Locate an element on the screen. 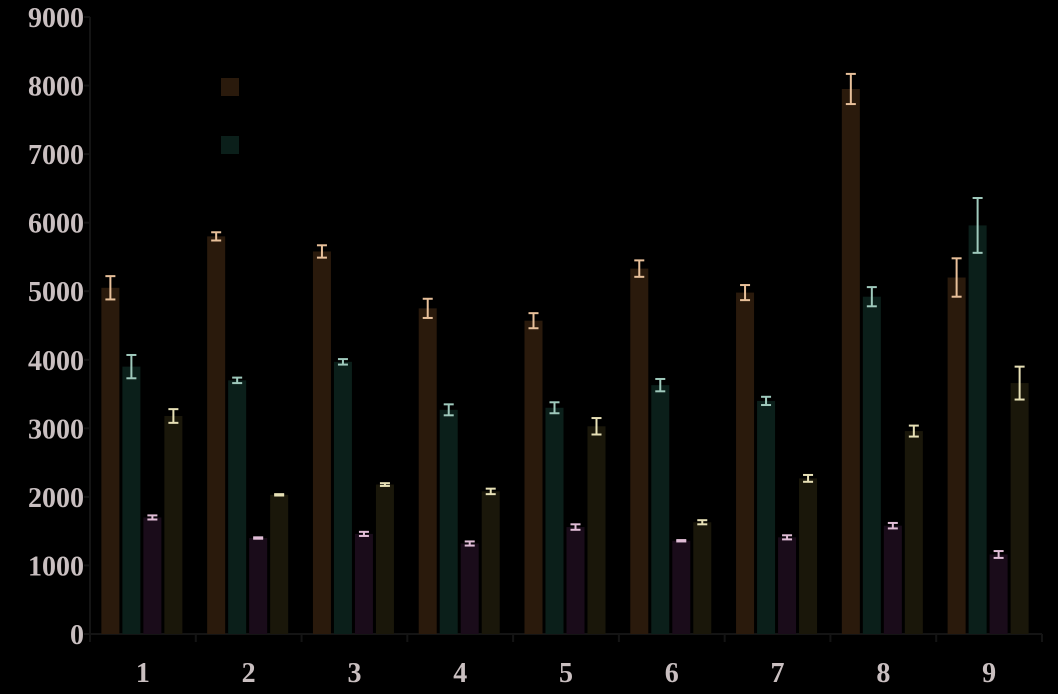  x-tick-label: 1 is located at coordinates (143, 673).